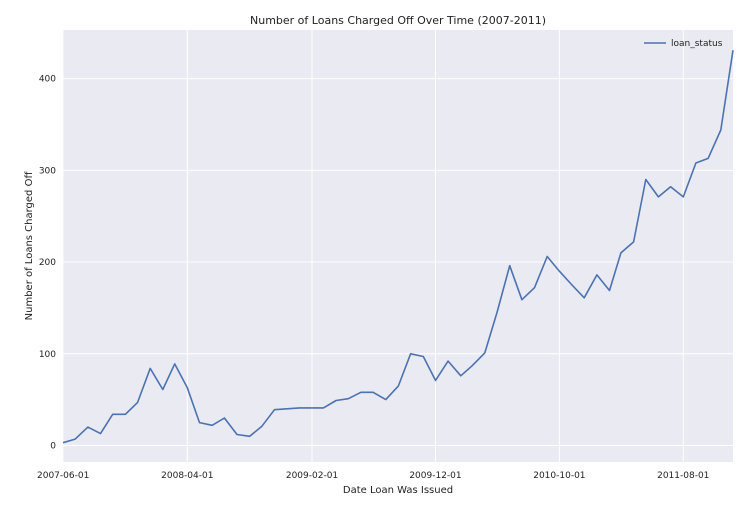 The width and height of the screenshot is (747, 506). What do you see at coordinates (398, 490) in the screenshot?
I see `x-axis-label: Date Loan Was Issued` at bounding box center [398, 490].